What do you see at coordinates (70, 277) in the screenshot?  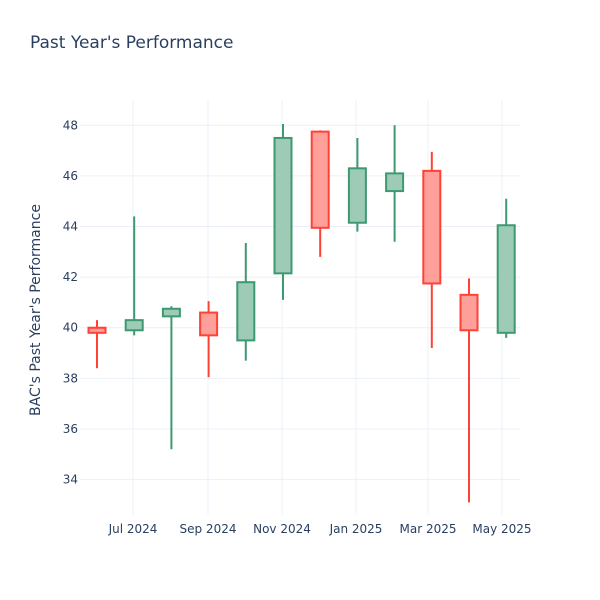 I see `y-tick-label: 42` at bounding box center [70, 277].